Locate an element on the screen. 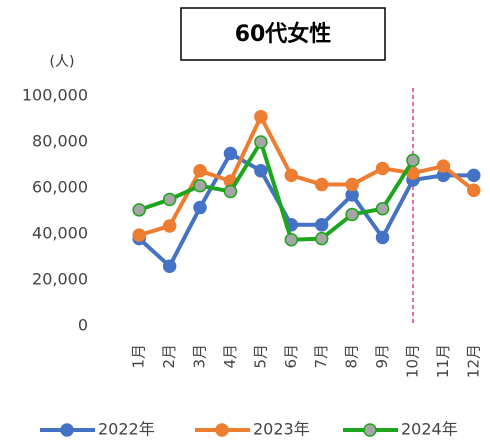  y-tick-label: 60,000 is located at coordinates (60, 187).